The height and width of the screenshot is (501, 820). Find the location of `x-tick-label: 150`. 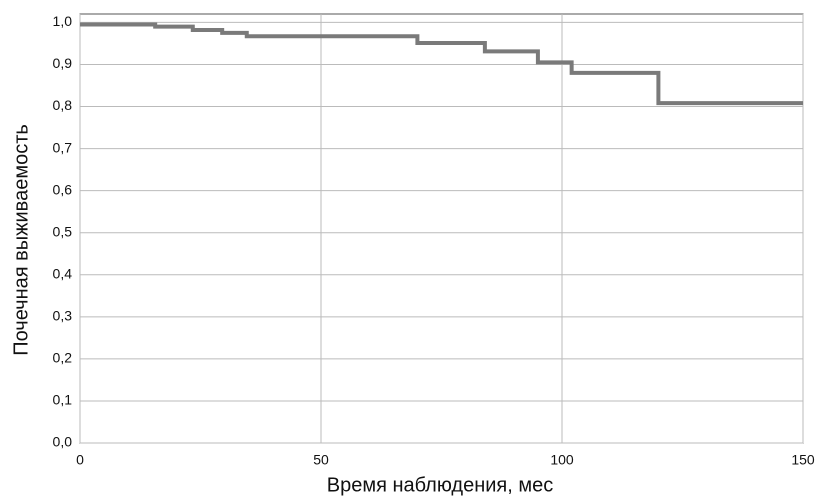

x-tick-label: 150 is located at coordinates (803, 460).